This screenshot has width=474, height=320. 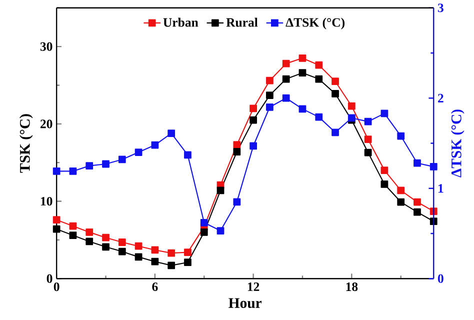 What do you see at coordinates (57, 287) in the screenshot?
I see `x-tick-label: 0` at bounding box center [57, 287].